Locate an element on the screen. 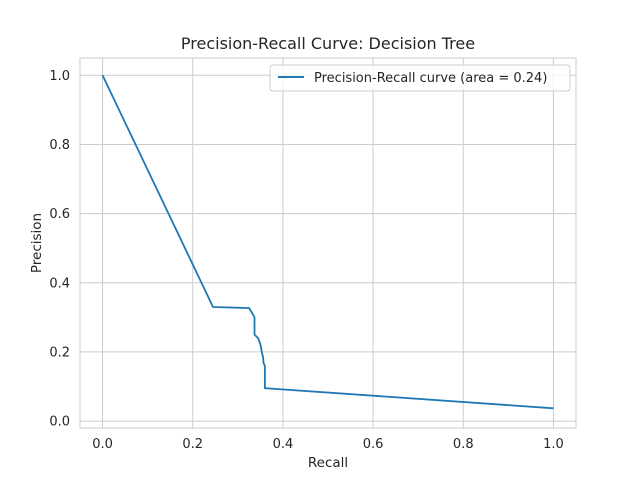 The height and width of the screenshot is (480, 640). x-tick-label: 0.2 is located at coordinates (192, 444).